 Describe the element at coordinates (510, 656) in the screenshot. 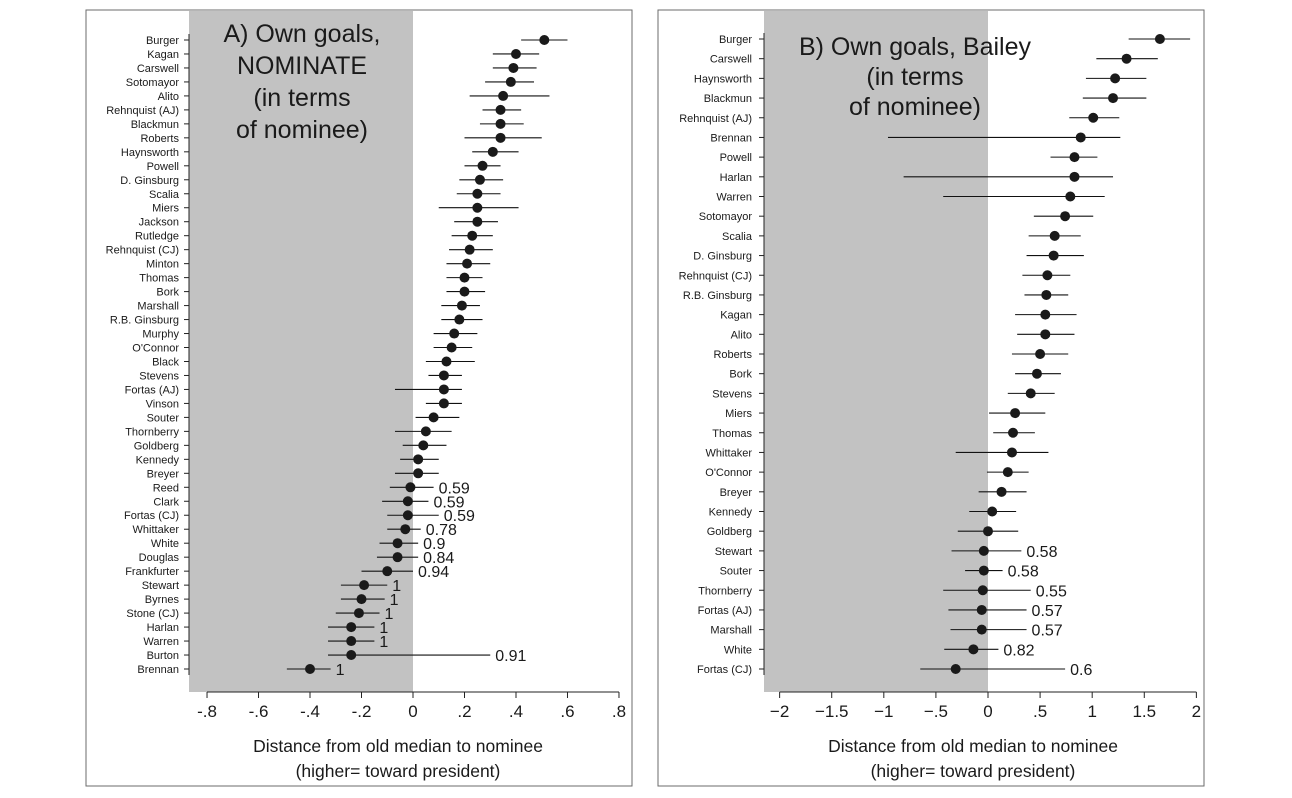

I see `probability-label: 0.91` at that location.